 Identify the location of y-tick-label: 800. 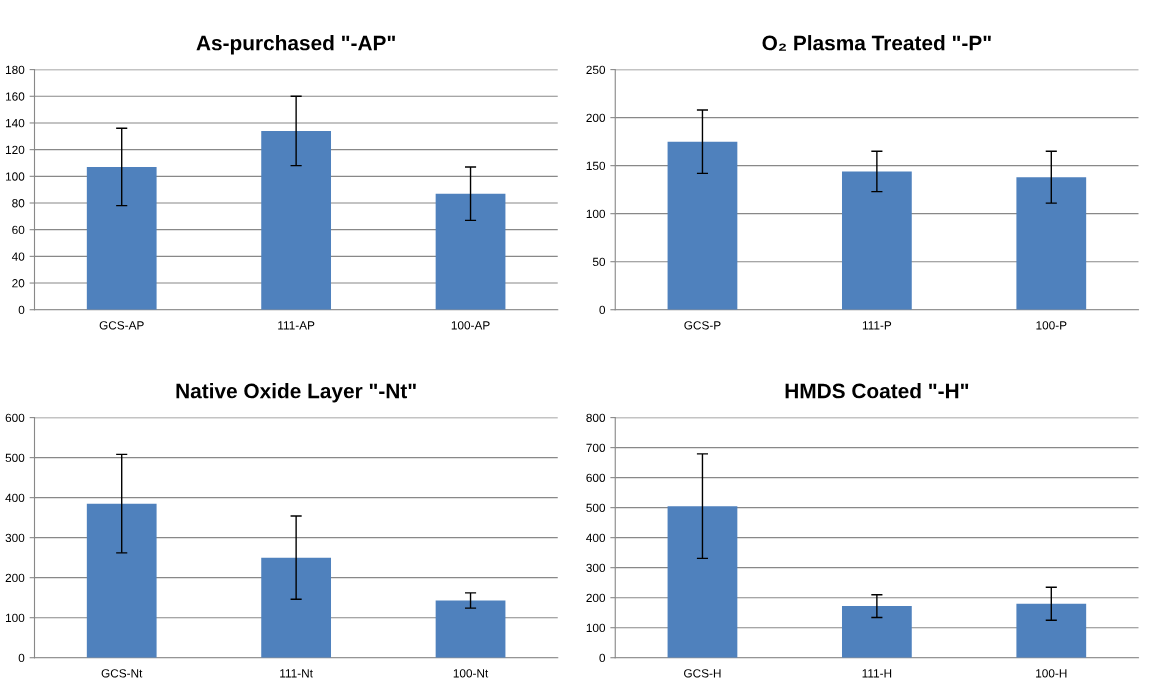
(596, 417).